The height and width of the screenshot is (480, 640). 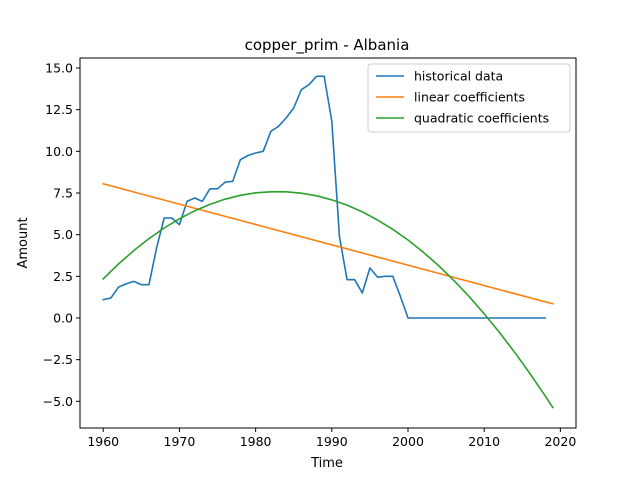 What do you see at coordinates (458, 76) in the screenshot?
I see `legend-label: historical data` at bounding box center [458, 76].